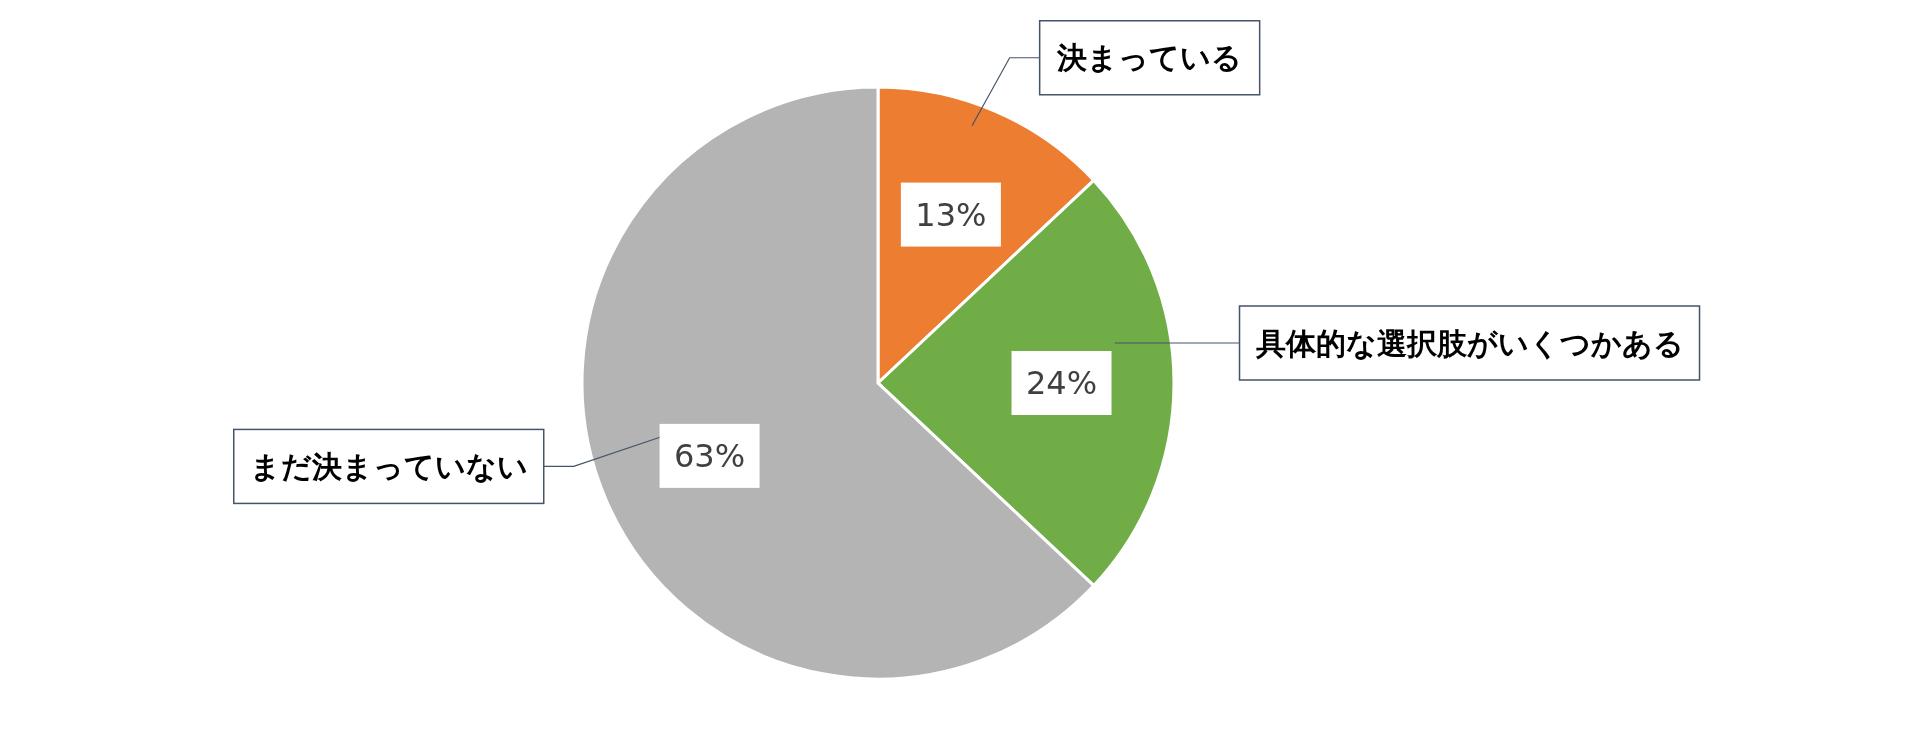 This screenshot has width=1920, height=756. Describe the element at coordinates (1061, 383) in the screenshot. I see `data-label: 24%` at that location.